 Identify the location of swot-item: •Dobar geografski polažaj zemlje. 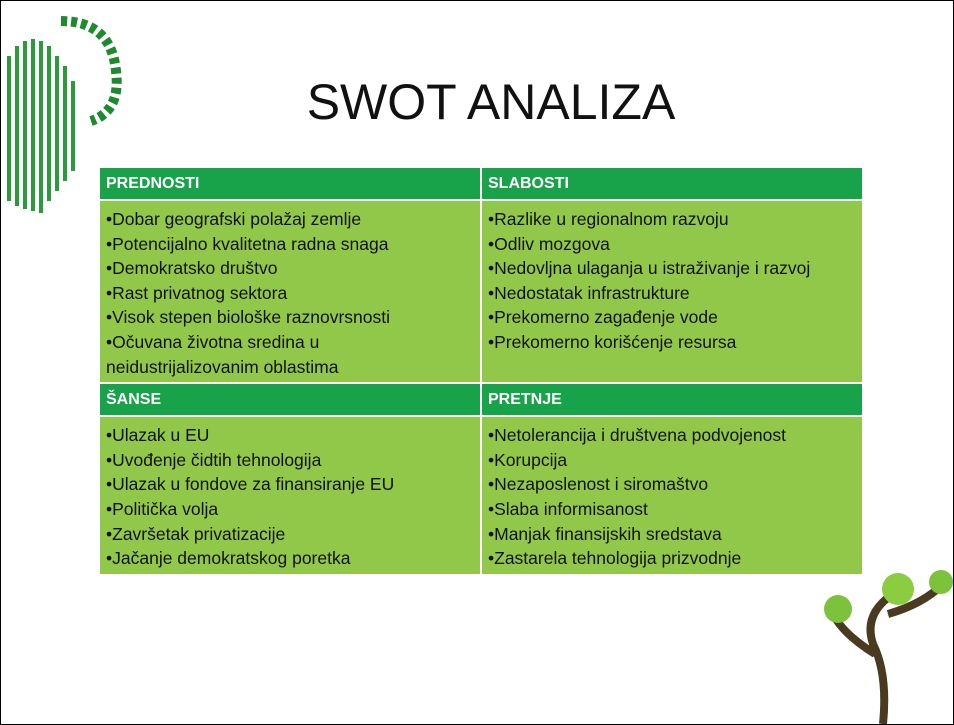
(234, 219).